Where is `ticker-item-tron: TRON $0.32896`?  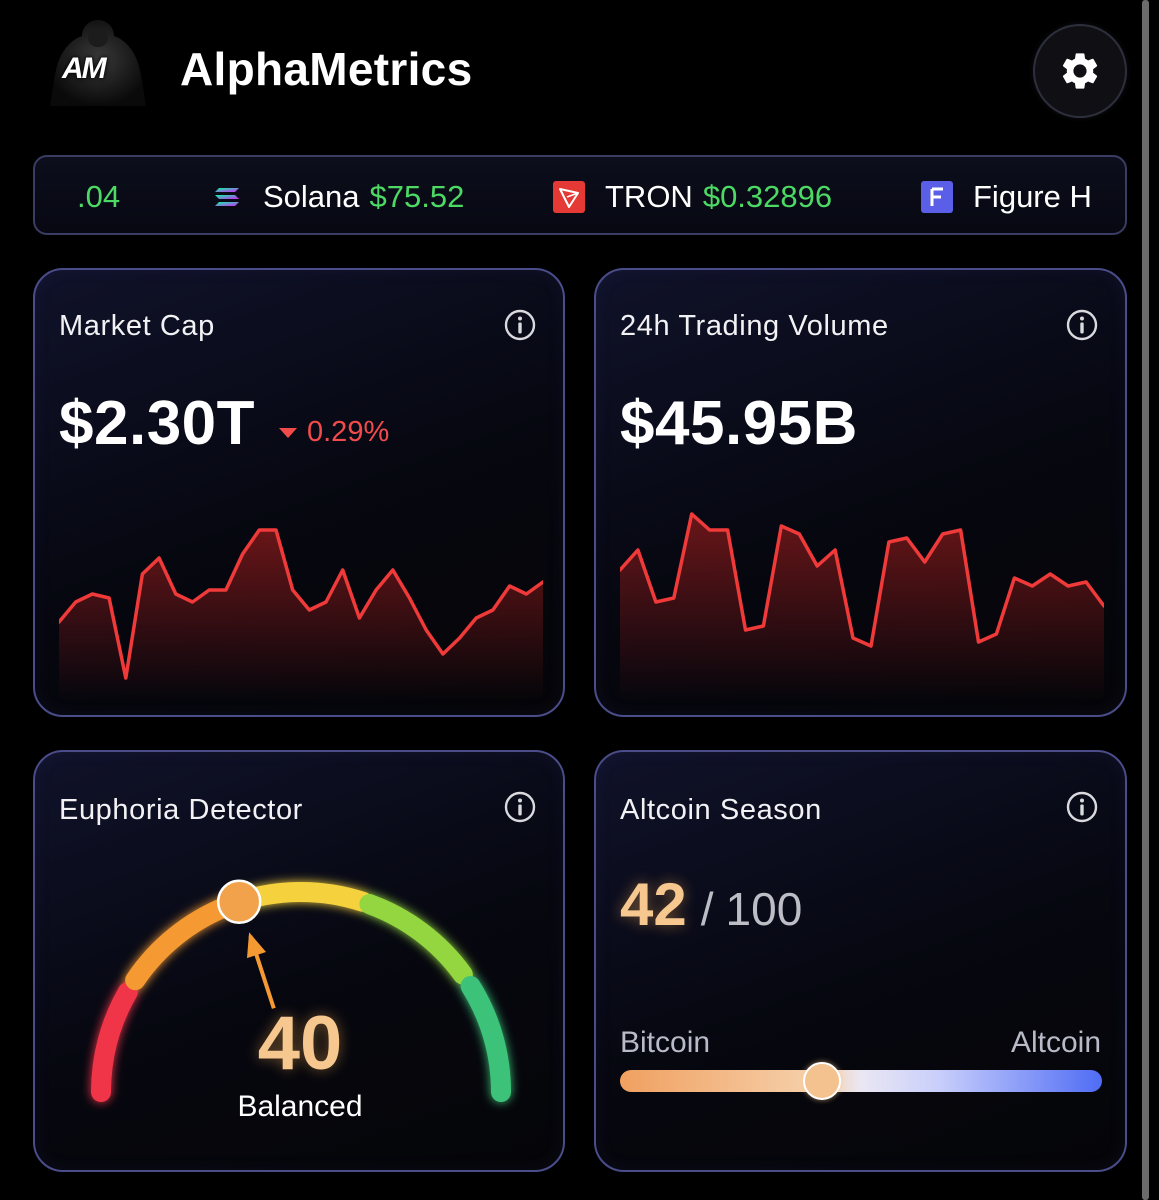
ticker-item-tron: TRON $0.32896 is located at coordinates (692, 197).